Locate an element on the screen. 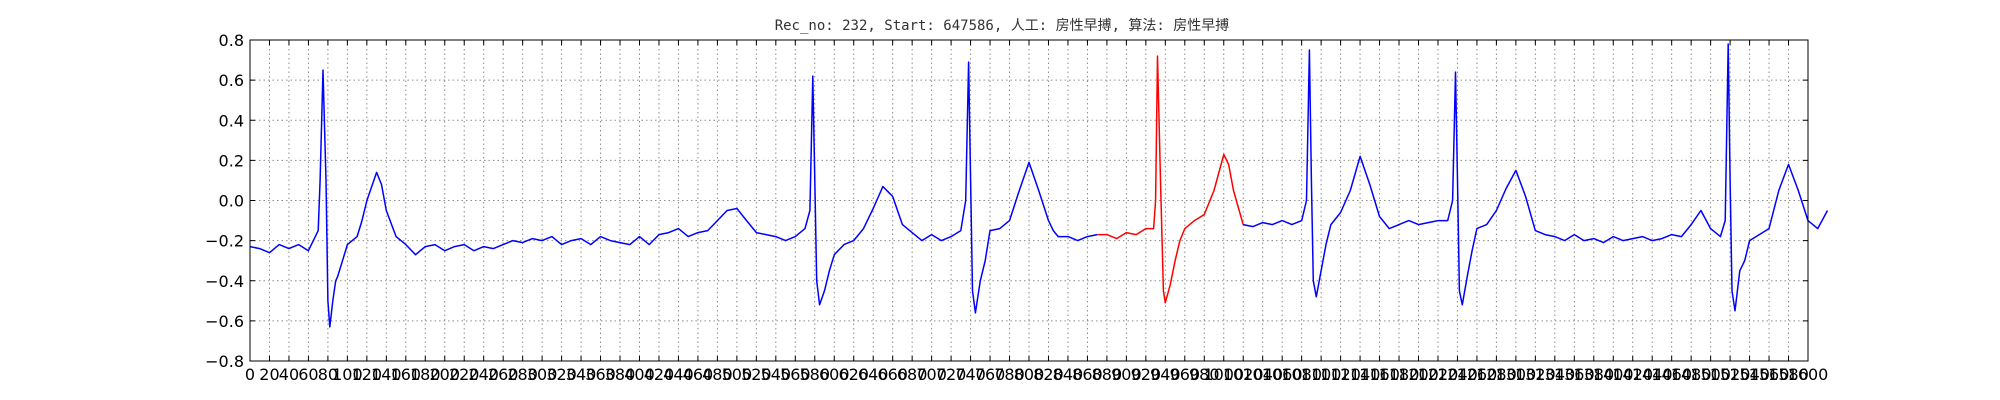 The image size is (2000, 400). x-tick-label: 800 is located at coordinates (1029, 374).